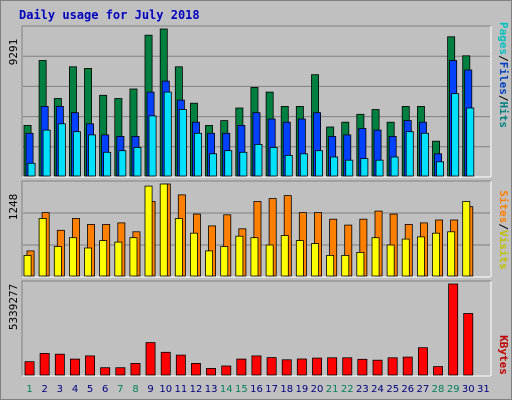 The width and height of the screenshot is (512, 400). Describe the element at coordinates (392, 389) in the screenshot. I see `day-label: 25` at that location.